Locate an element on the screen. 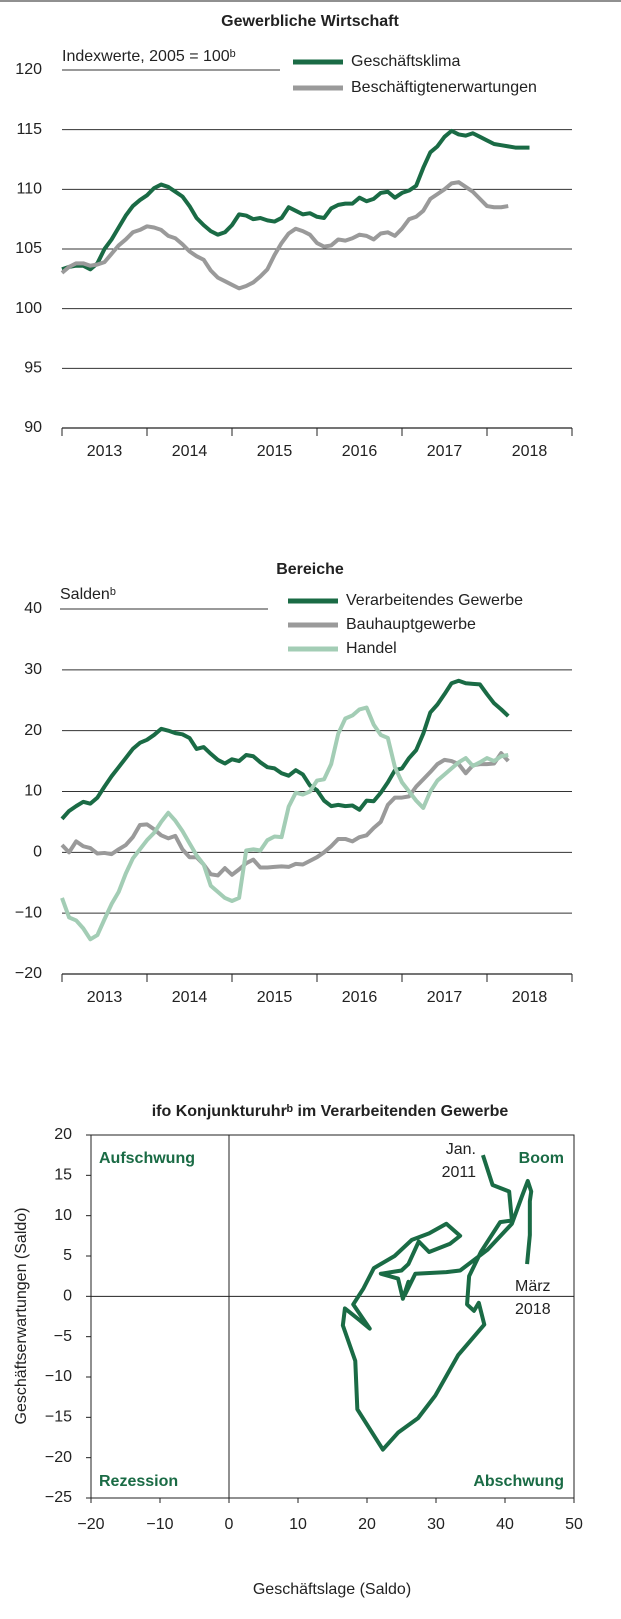  subtitle: Saldenᵇ is located at coordinates (88, 594).